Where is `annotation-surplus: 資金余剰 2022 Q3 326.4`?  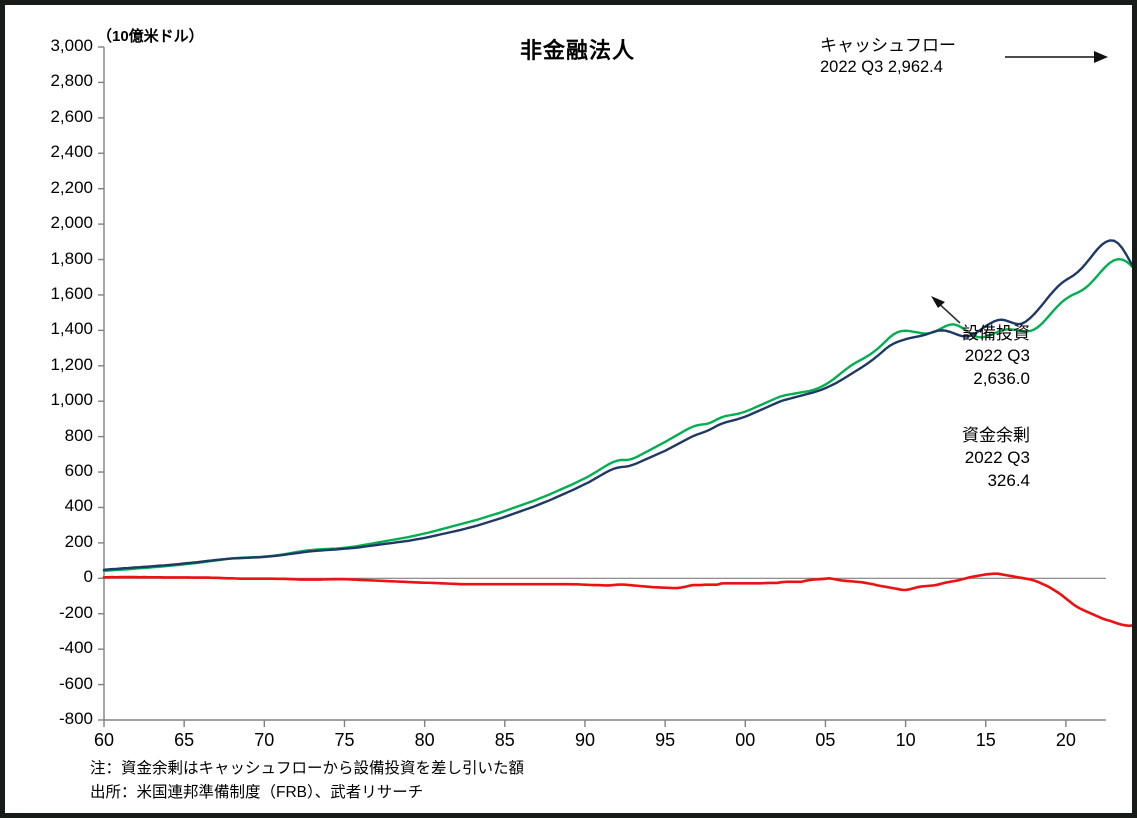 annotation-surplus: 資金余剰 2022 Q3 326.4 is located at coordinates (965, 458).